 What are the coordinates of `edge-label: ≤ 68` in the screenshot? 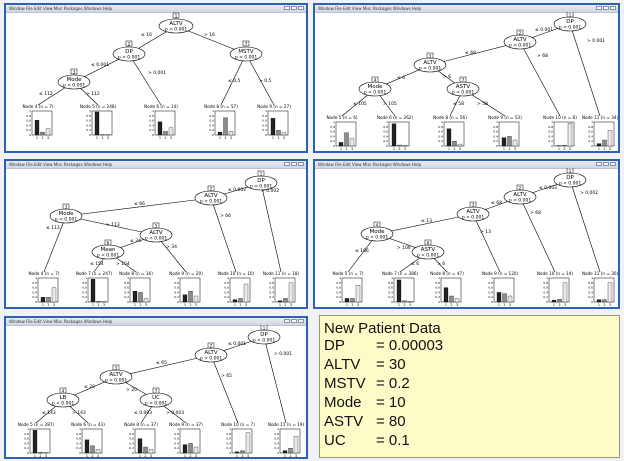 It's located at (470, 53).